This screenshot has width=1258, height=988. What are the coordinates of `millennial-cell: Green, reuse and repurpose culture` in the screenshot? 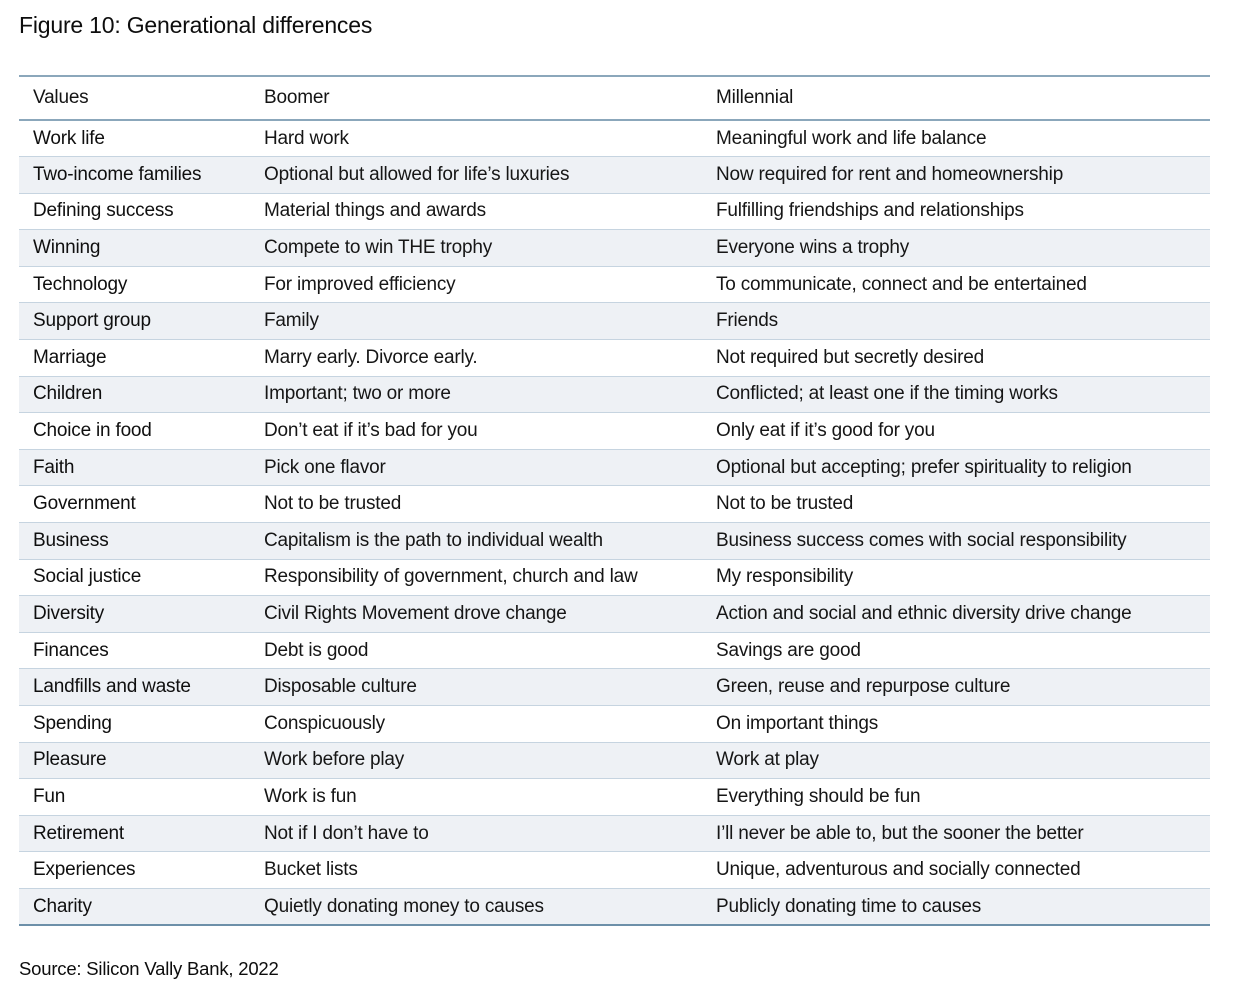 It's located at (863, 687).